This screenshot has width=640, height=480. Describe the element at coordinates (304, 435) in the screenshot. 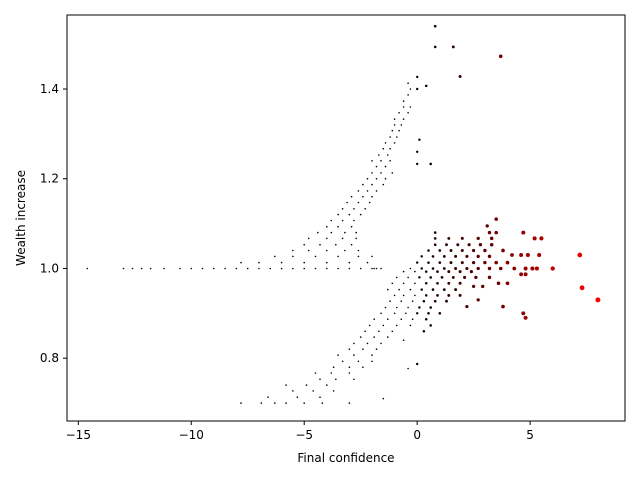

I see `x-tick-label: −5` at that location.